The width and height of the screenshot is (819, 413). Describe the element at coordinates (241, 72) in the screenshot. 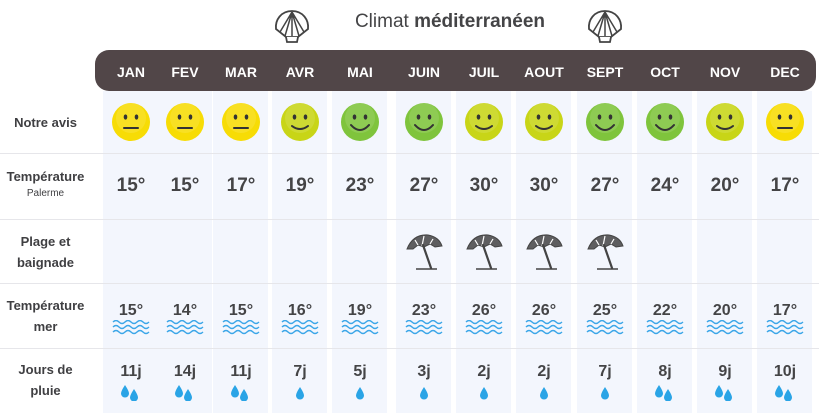

I see `month-header-mar: MAR` at that location.